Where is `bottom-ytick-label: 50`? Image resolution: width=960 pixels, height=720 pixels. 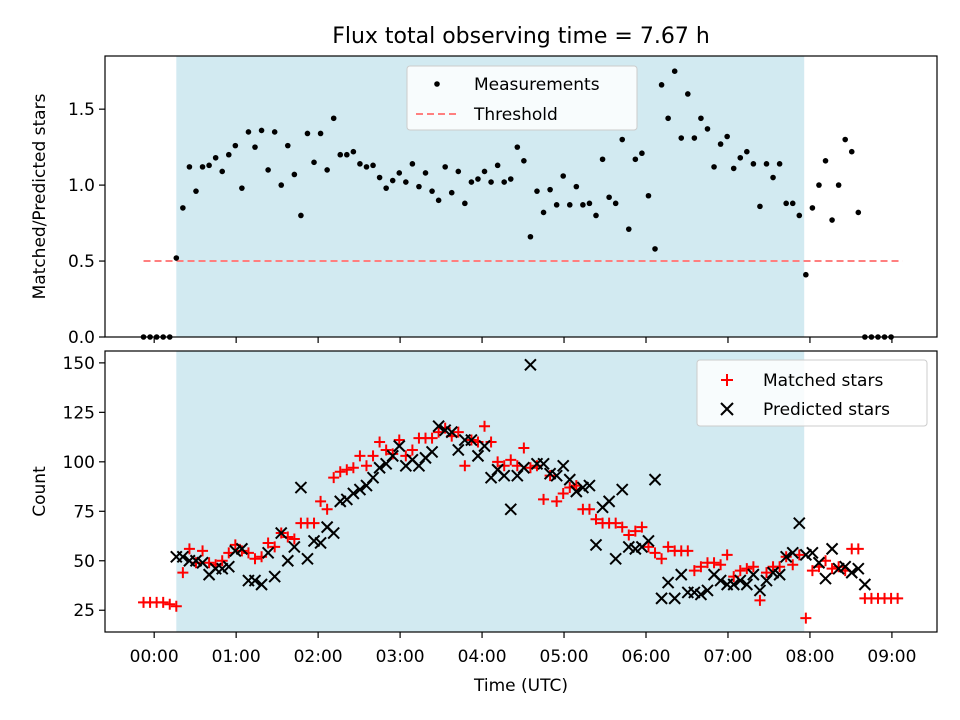 bottom-ytick-label: 50 is located at coordinates (84, 562).